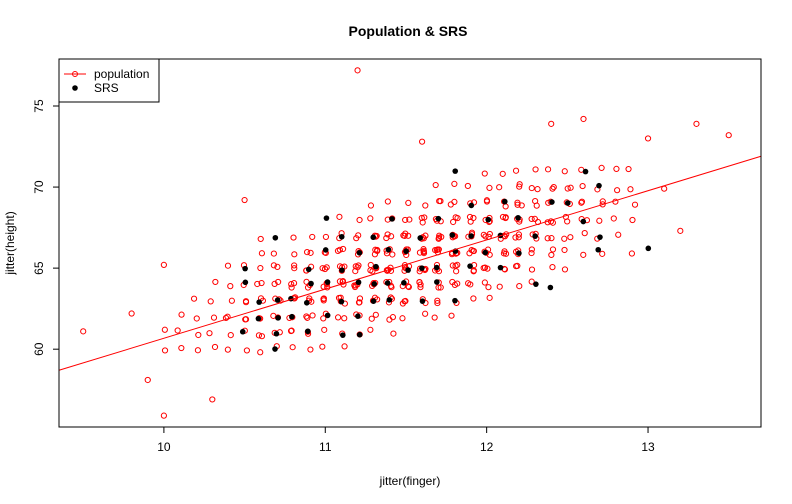 The image size is (792, 504). I want to click on legend: population SRS, so click(109, 80).